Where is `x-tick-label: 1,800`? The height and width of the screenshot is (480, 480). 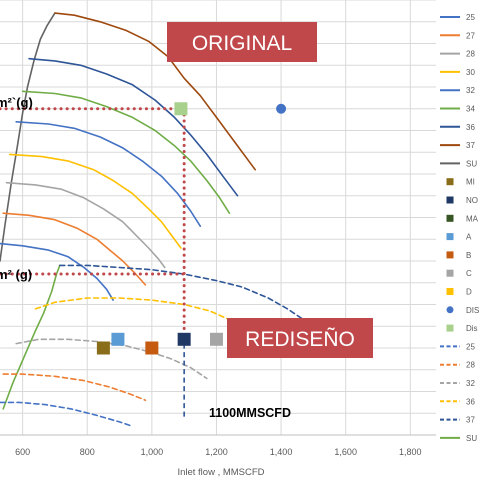 x-tick-label: 1,800 is located at coordinates (410, 452).